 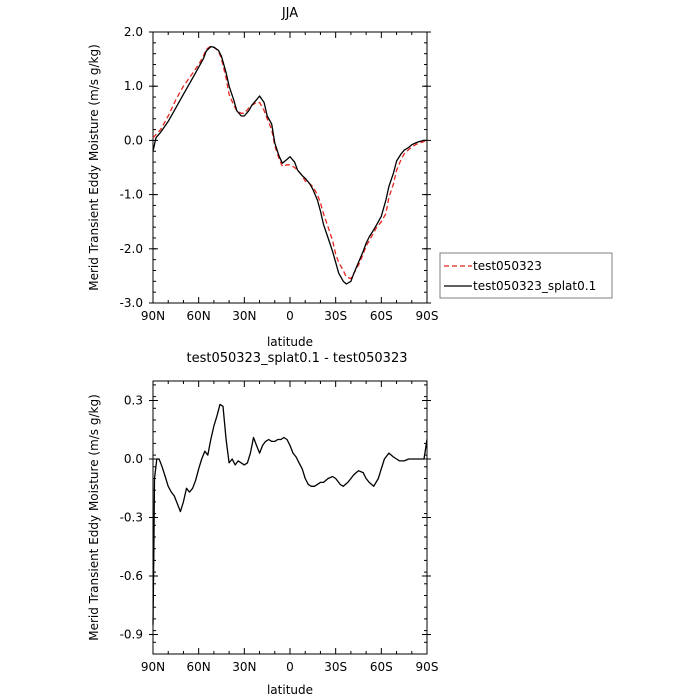 What do you see at coordinates (296, 358) in the screenshot?
I see `chart-title: test050323_splat0.1 - test050323` at bounding box center [296, 358].